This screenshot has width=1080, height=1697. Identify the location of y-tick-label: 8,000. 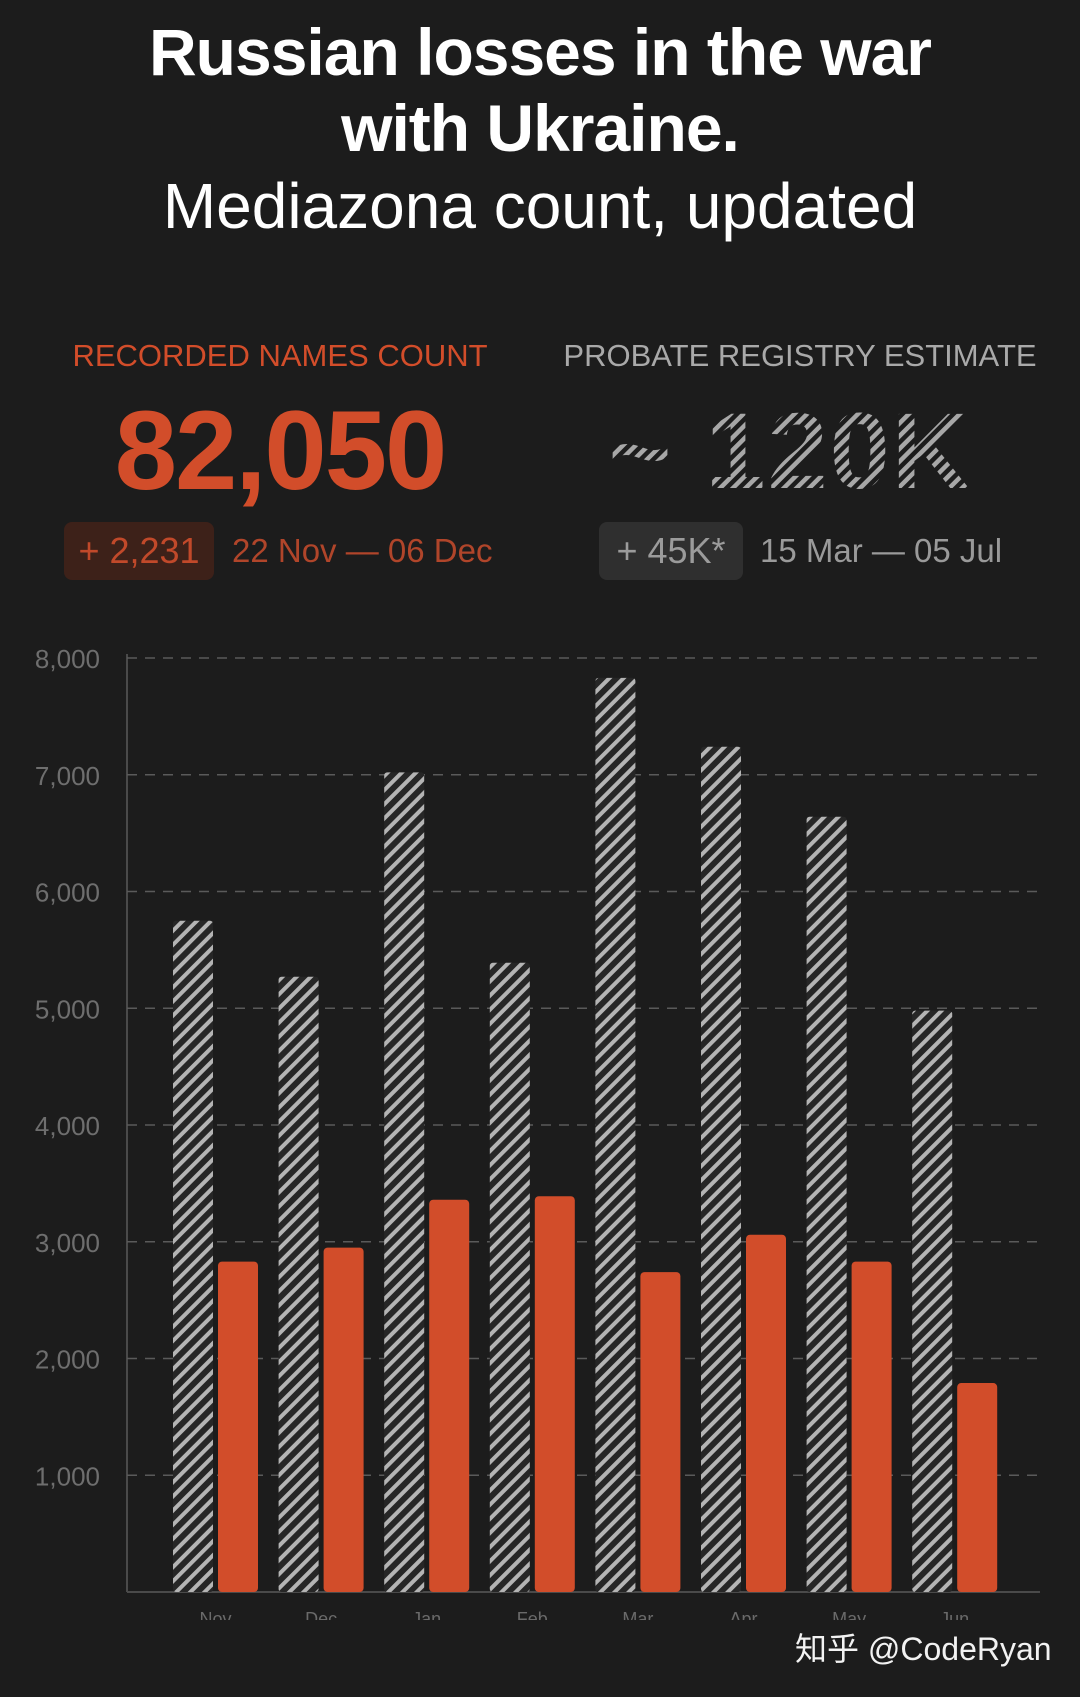
(67, 659).